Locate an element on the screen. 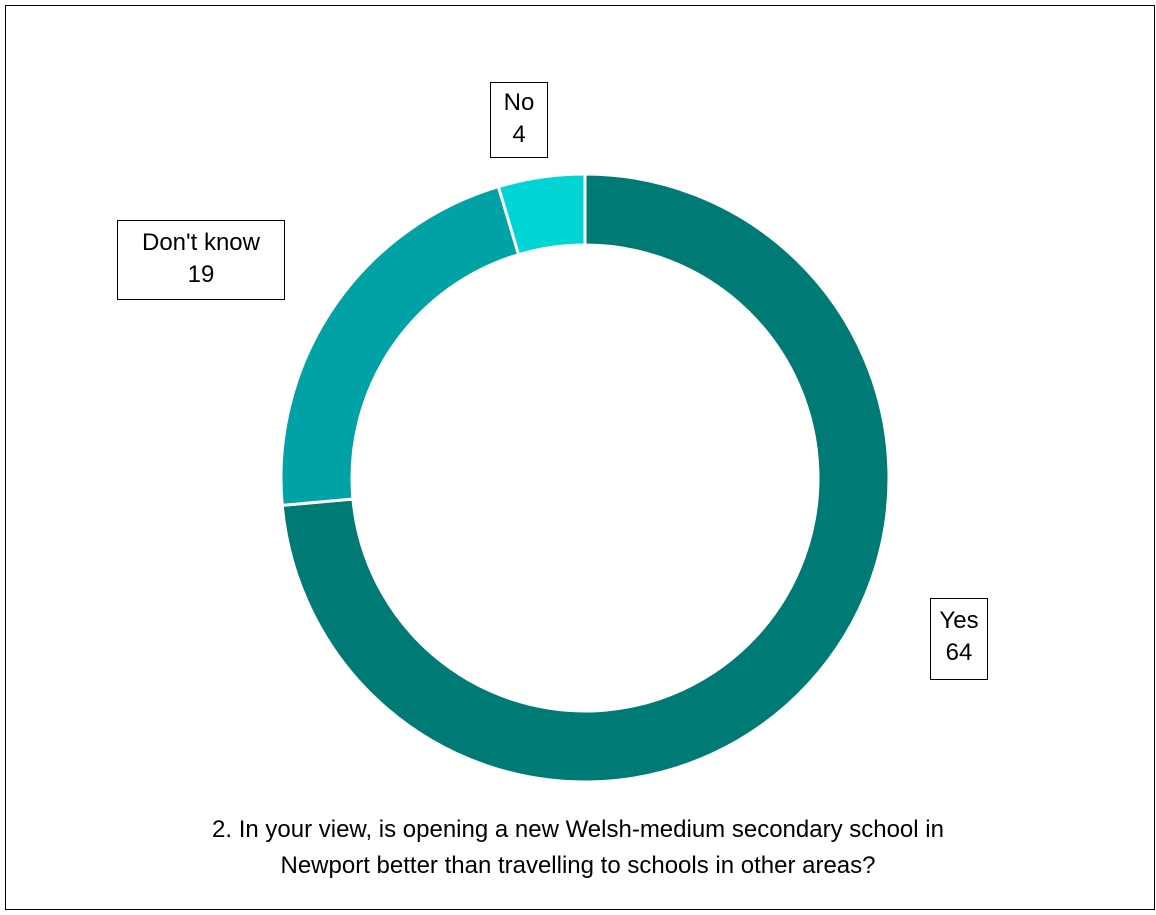 The image size is (1156, 915). data-label-dont-know: Don't know 19 is located at coordinates (201, 260).